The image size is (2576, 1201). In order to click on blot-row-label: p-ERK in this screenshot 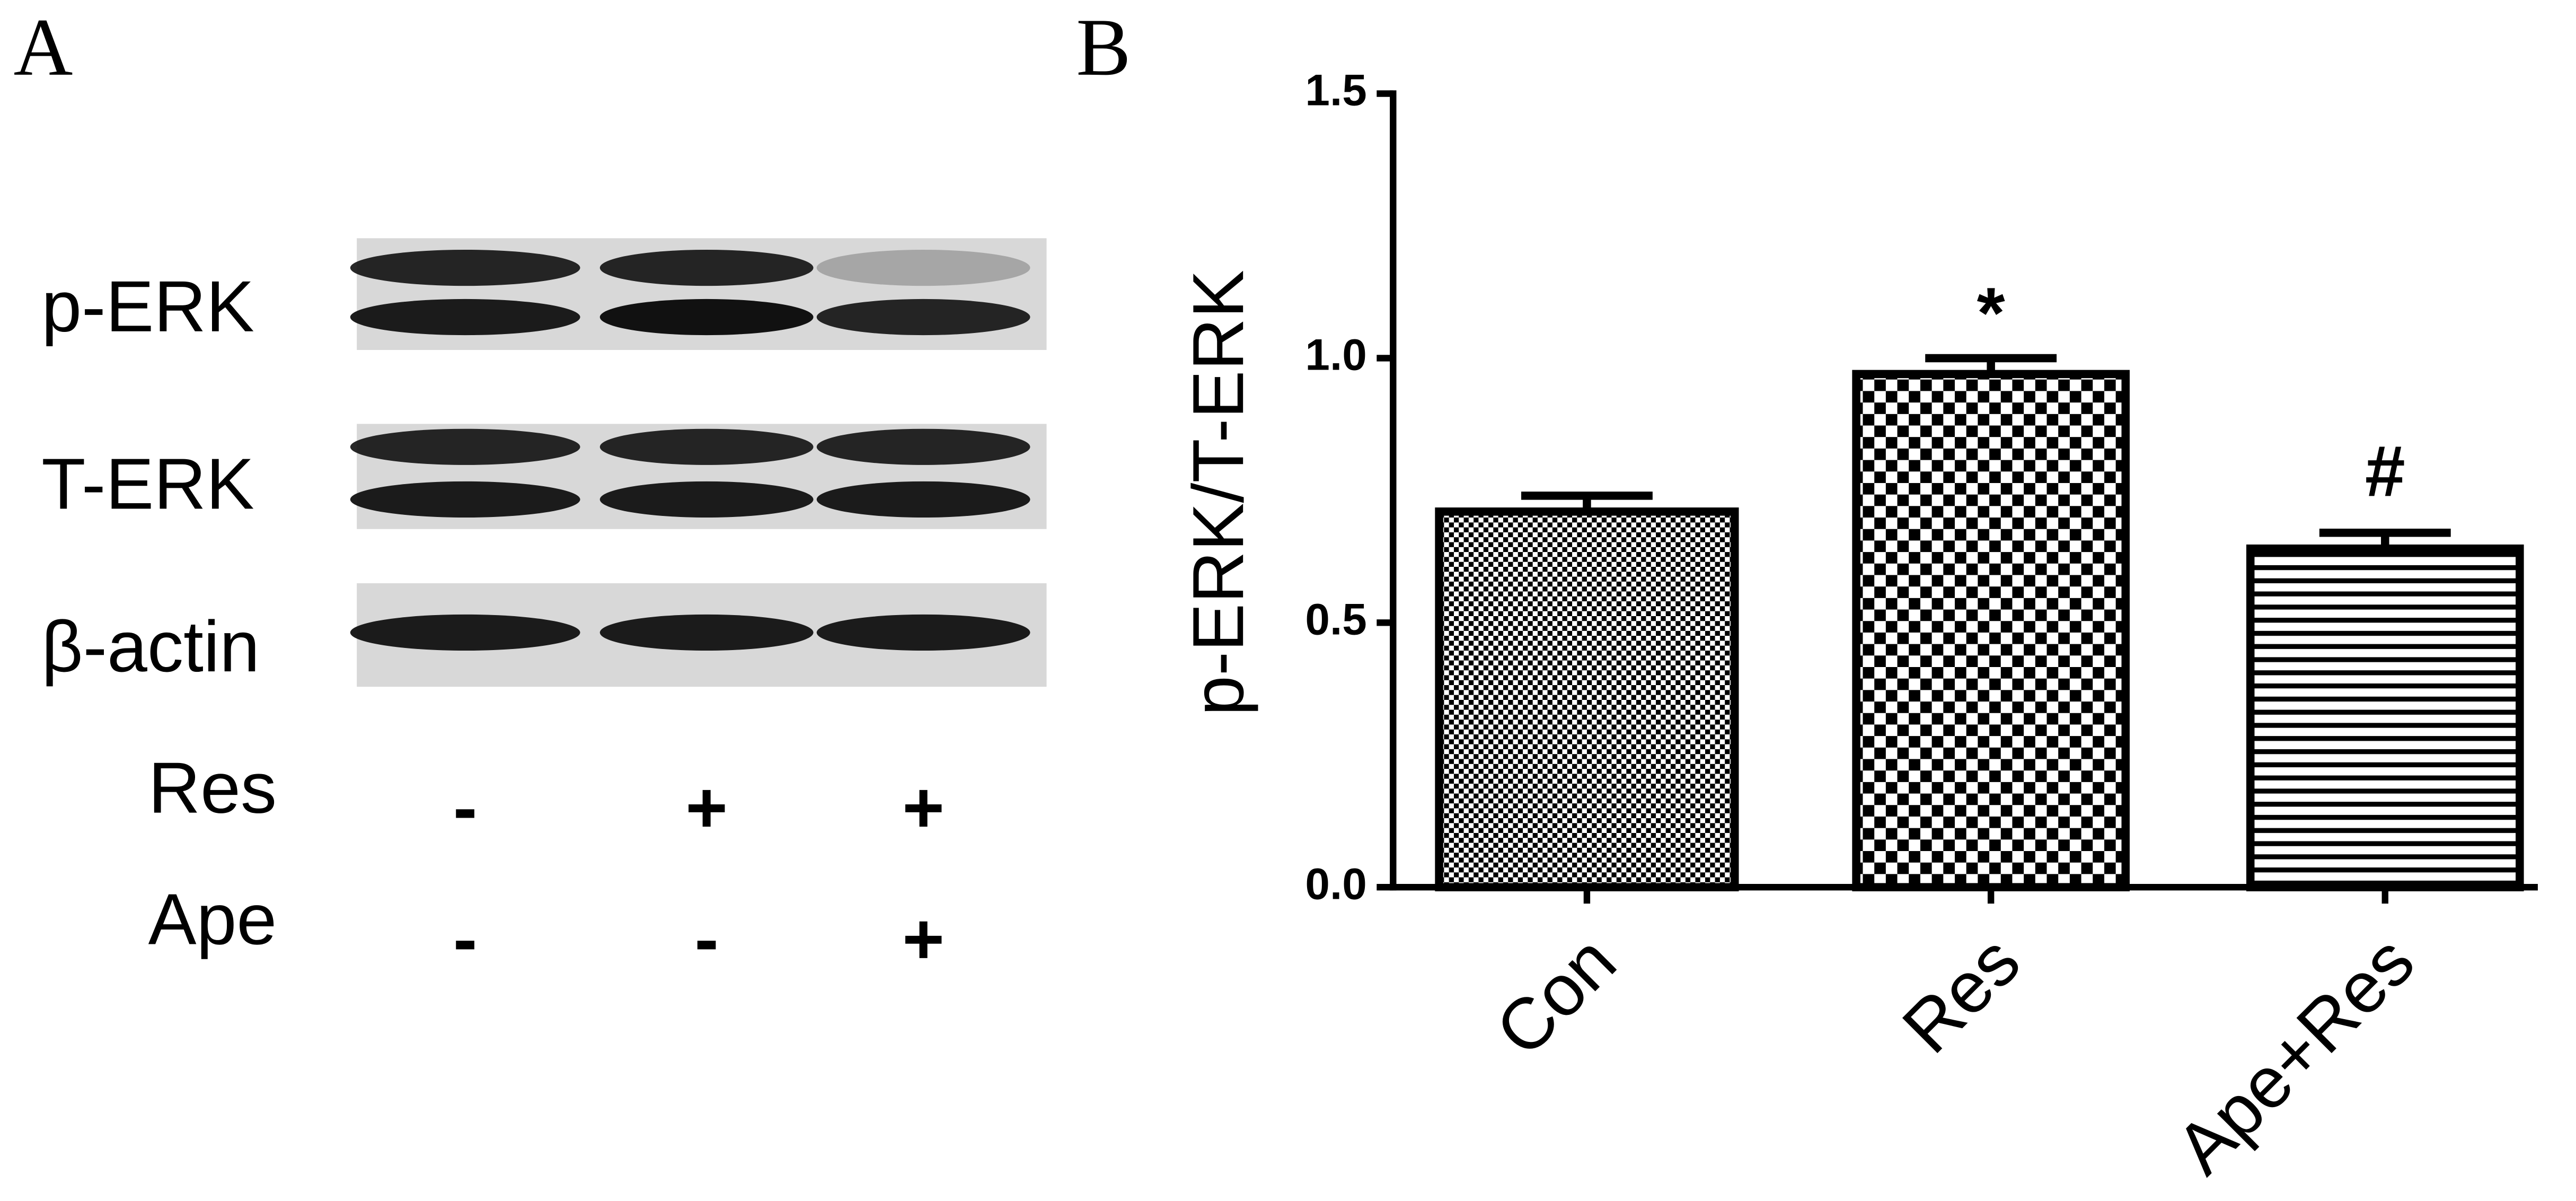, I will do `click(147, 306)`.